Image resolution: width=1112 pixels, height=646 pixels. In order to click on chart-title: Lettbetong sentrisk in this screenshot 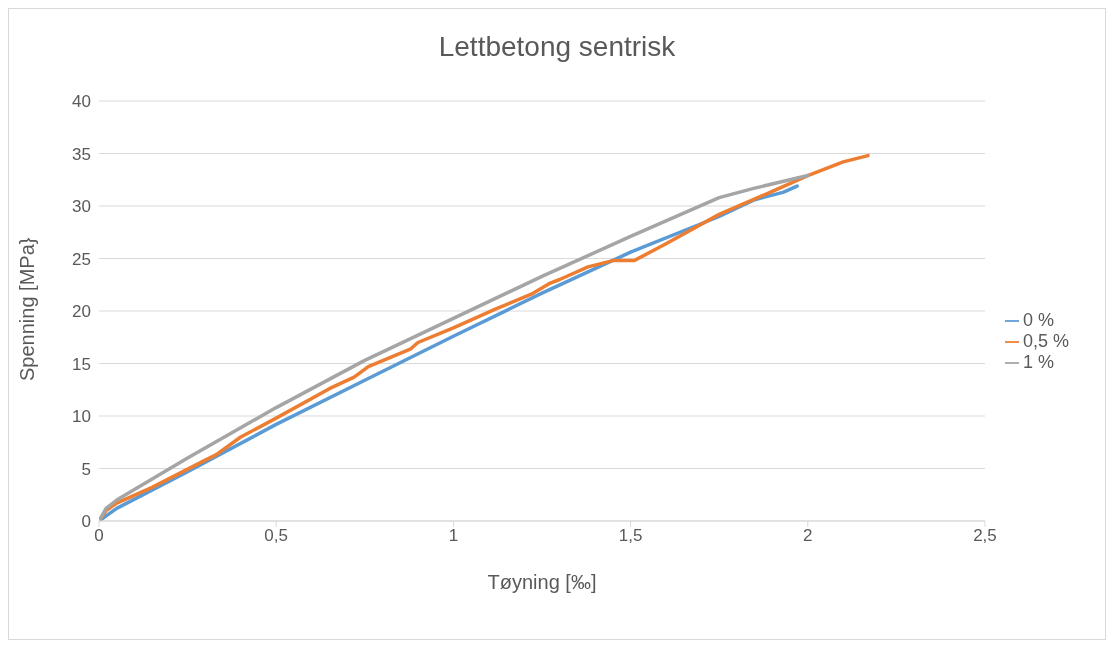, I will do `click(557, 47)`.